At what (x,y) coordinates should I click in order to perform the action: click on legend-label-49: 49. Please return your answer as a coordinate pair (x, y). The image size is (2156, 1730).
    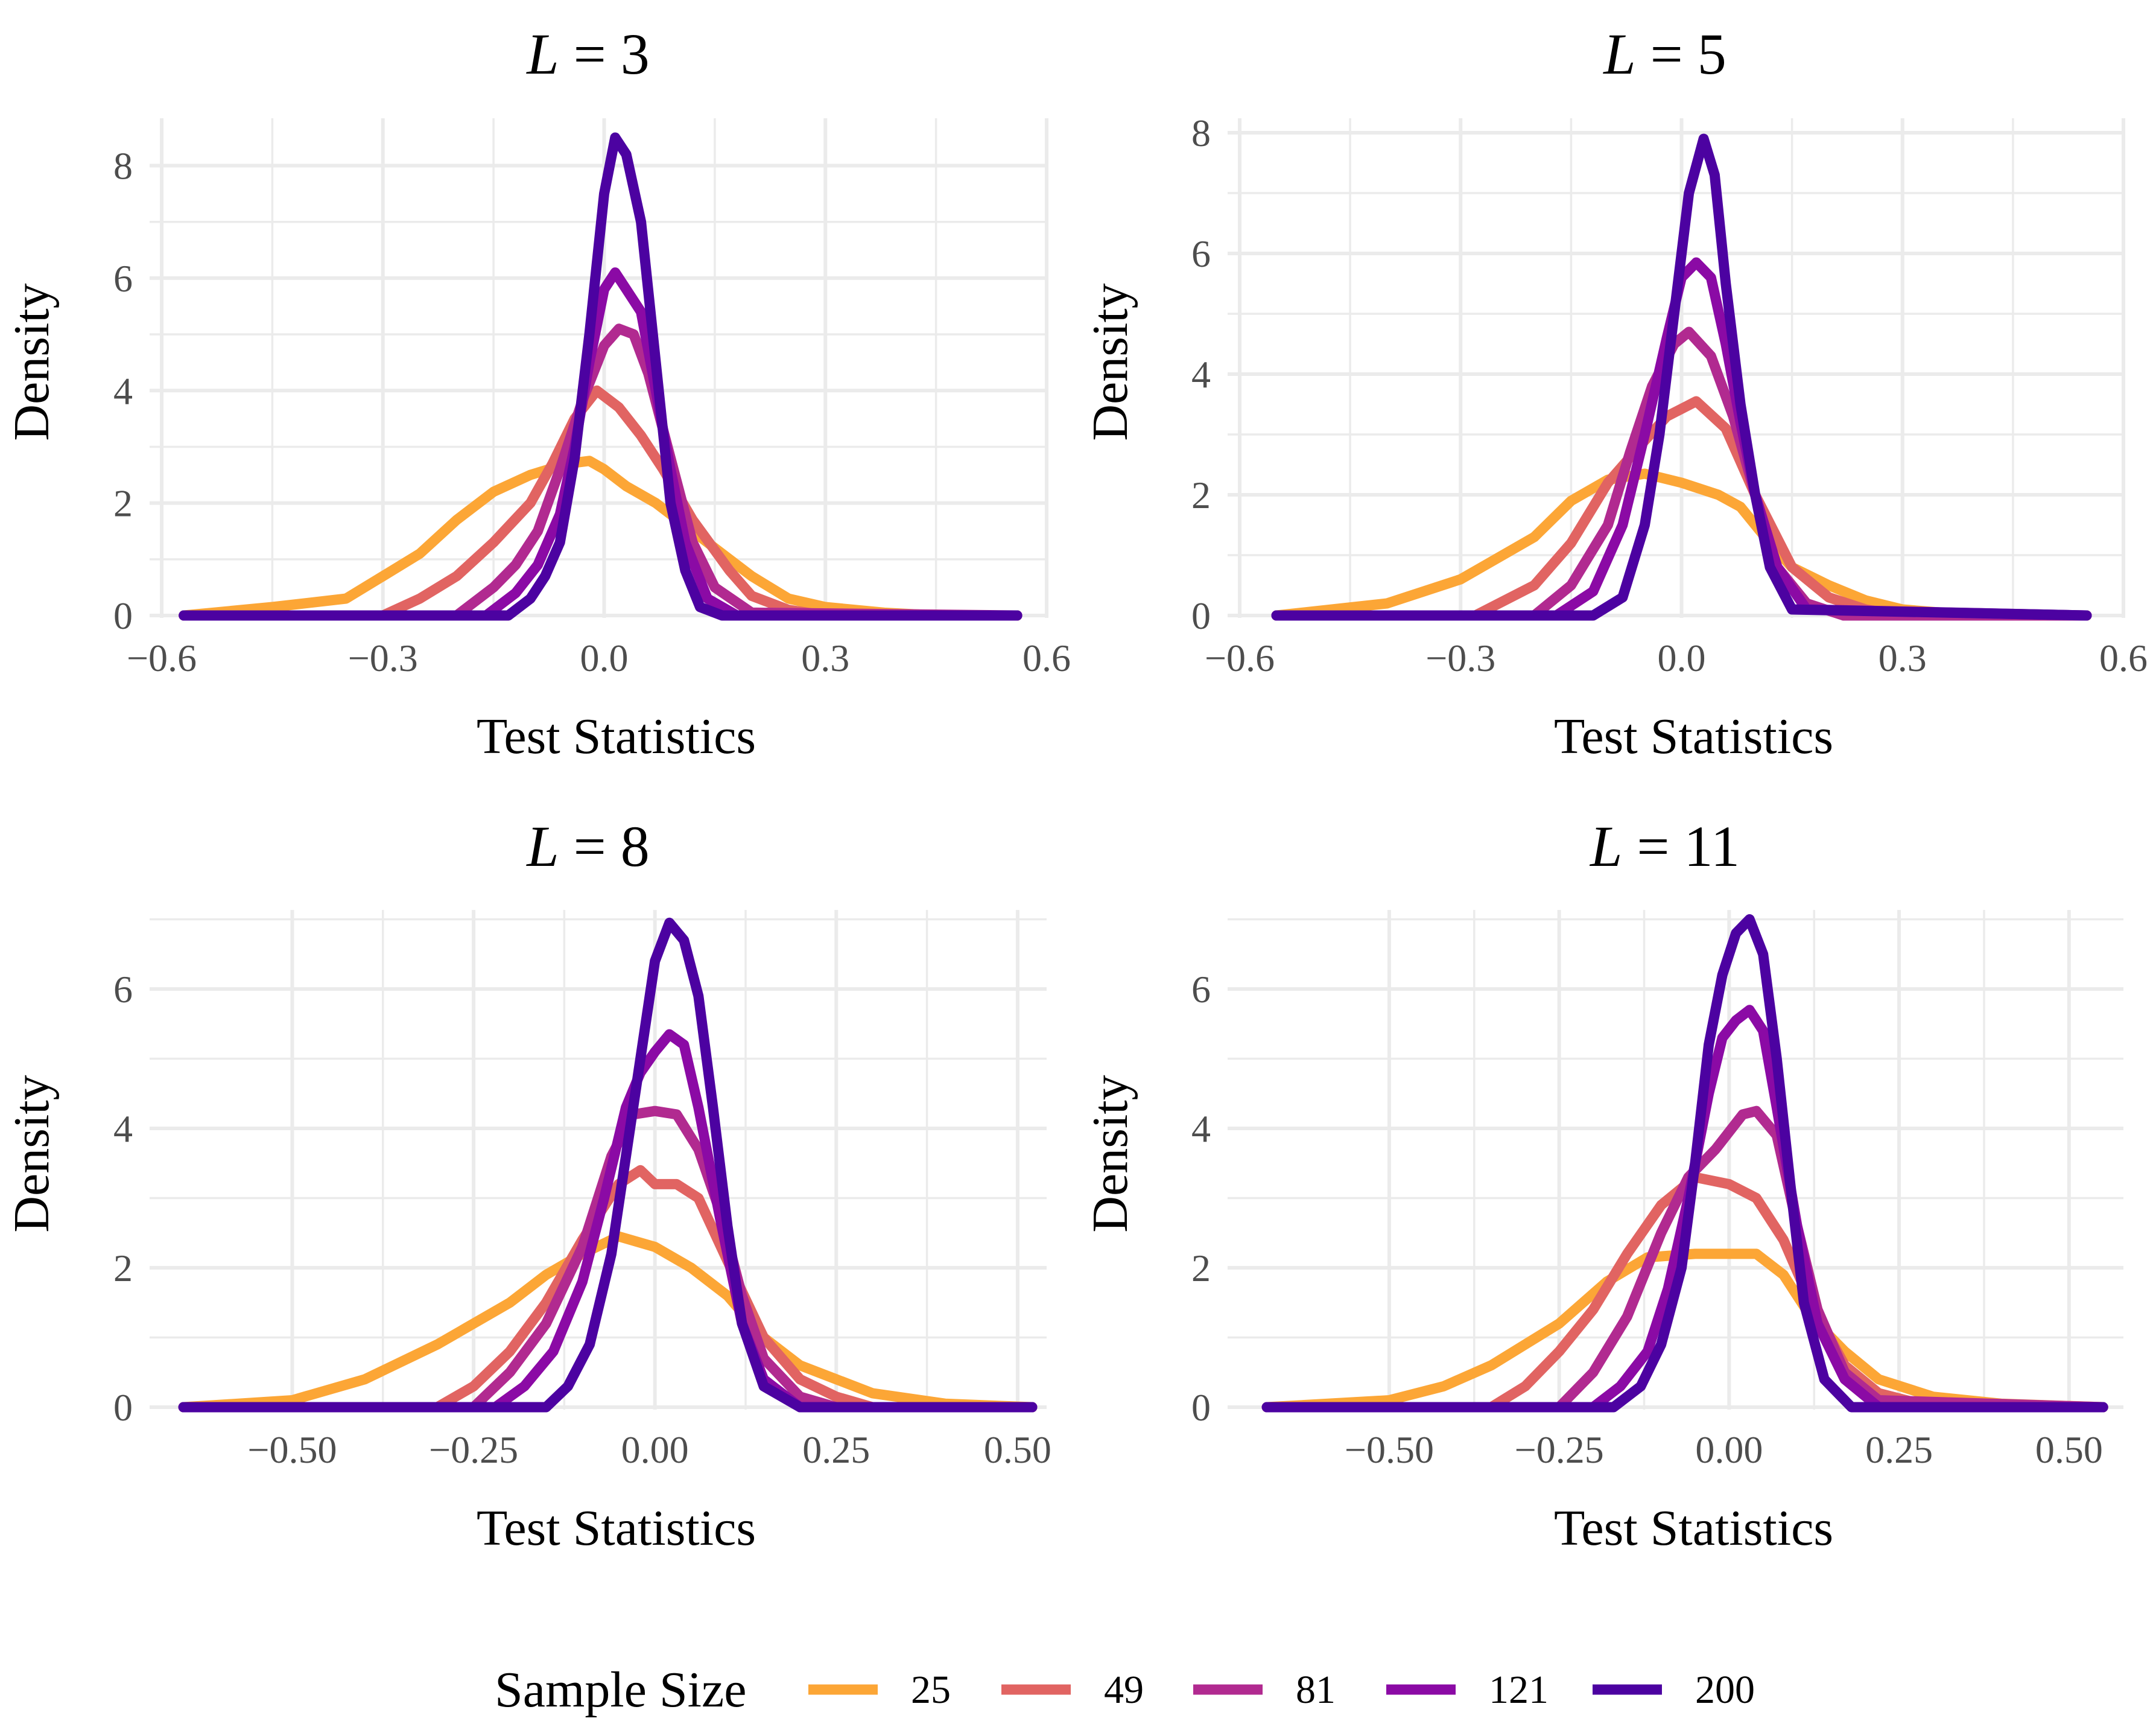
    Looking at the image, I should click on (1124, 1690).